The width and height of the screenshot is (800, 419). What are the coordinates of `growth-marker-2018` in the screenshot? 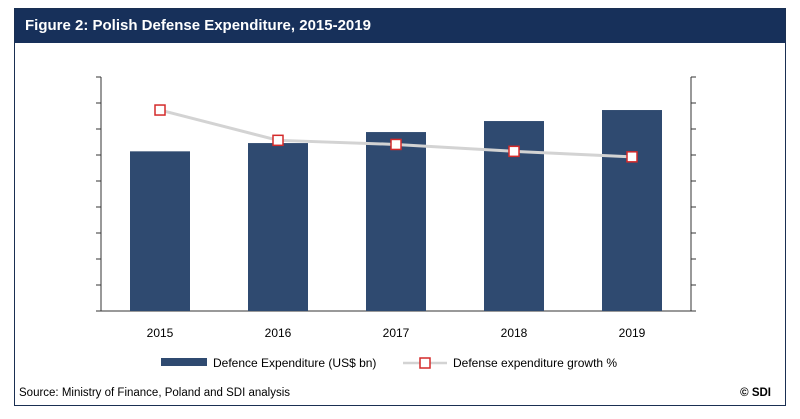 It's located at (514, 151).